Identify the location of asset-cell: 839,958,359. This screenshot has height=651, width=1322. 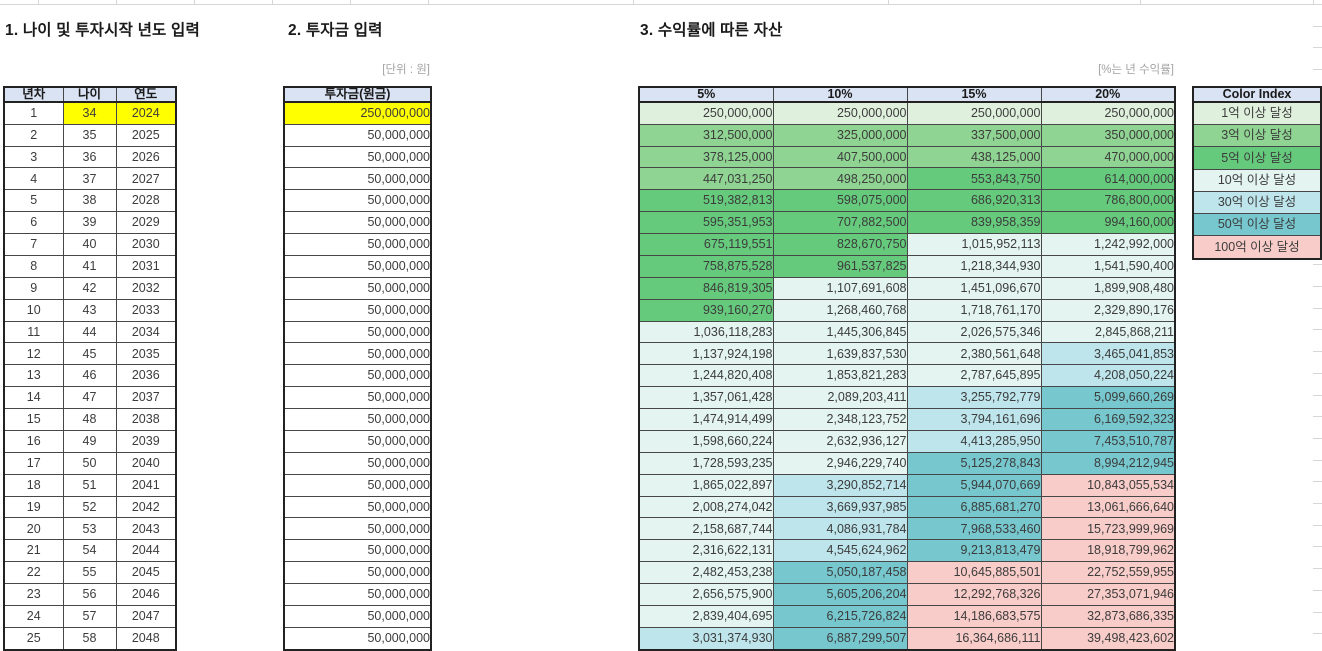
(974, 223).